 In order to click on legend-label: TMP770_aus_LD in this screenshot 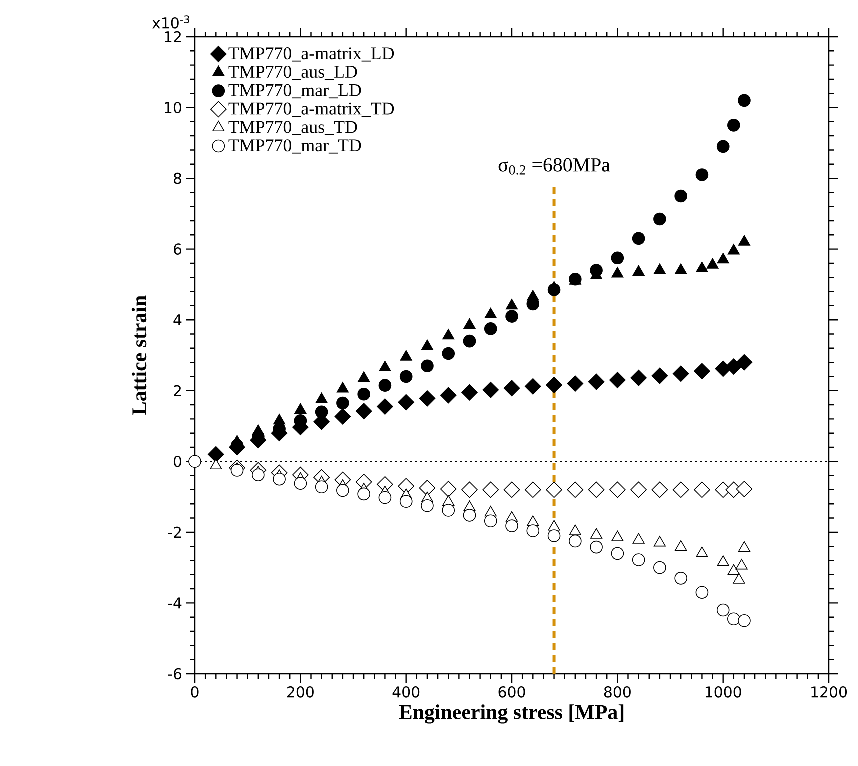, I will do `click(293, 73)`.